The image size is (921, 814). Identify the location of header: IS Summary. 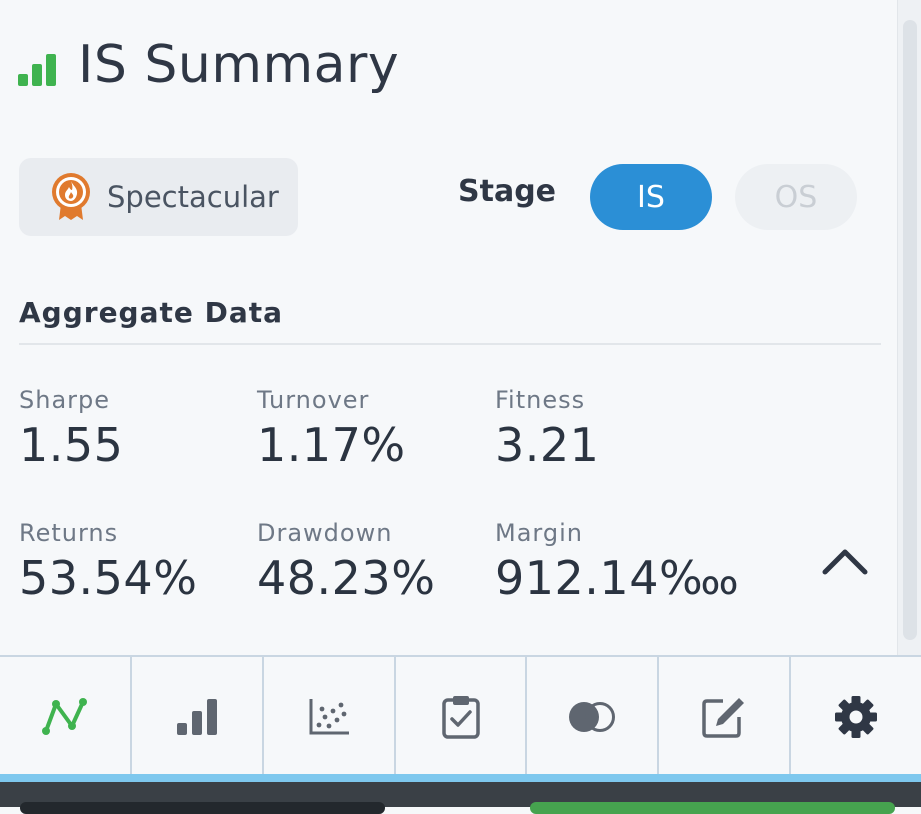
(208, 65).